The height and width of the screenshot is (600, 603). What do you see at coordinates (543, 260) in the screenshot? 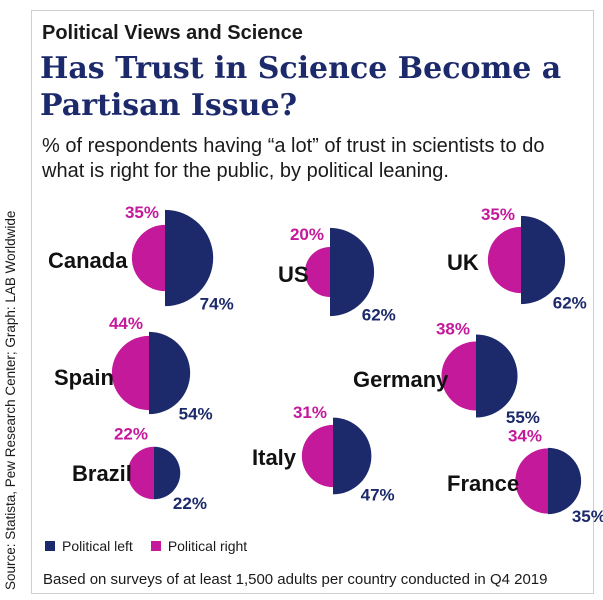
I see `half-left-uk` at bounding box center [543, 260].